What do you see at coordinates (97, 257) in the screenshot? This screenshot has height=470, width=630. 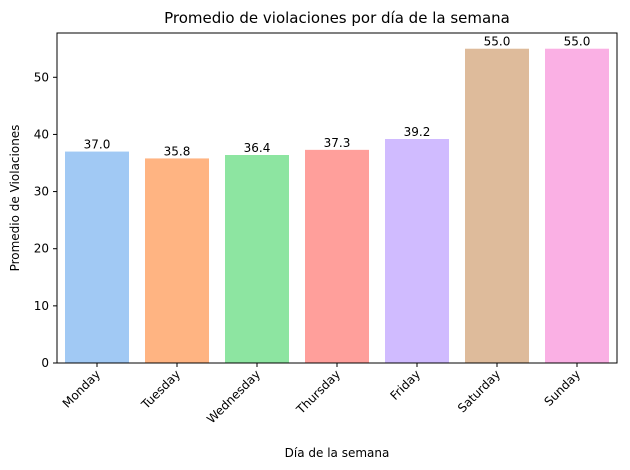 I see `bar-monday` at bounding box center [97, 257].